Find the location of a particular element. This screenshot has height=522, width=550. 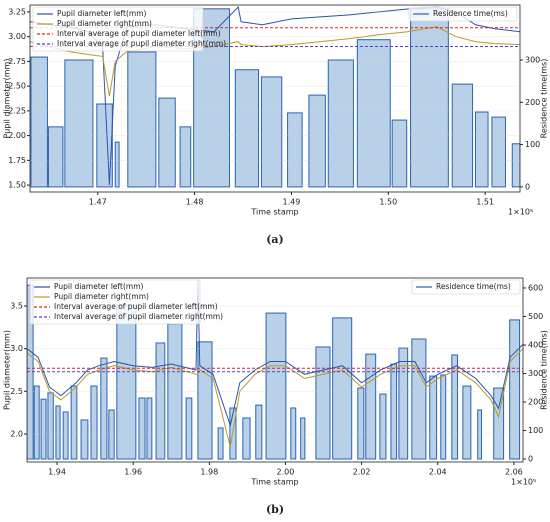

x-axis-label: Time stamp is located at coordinates (274, 212).